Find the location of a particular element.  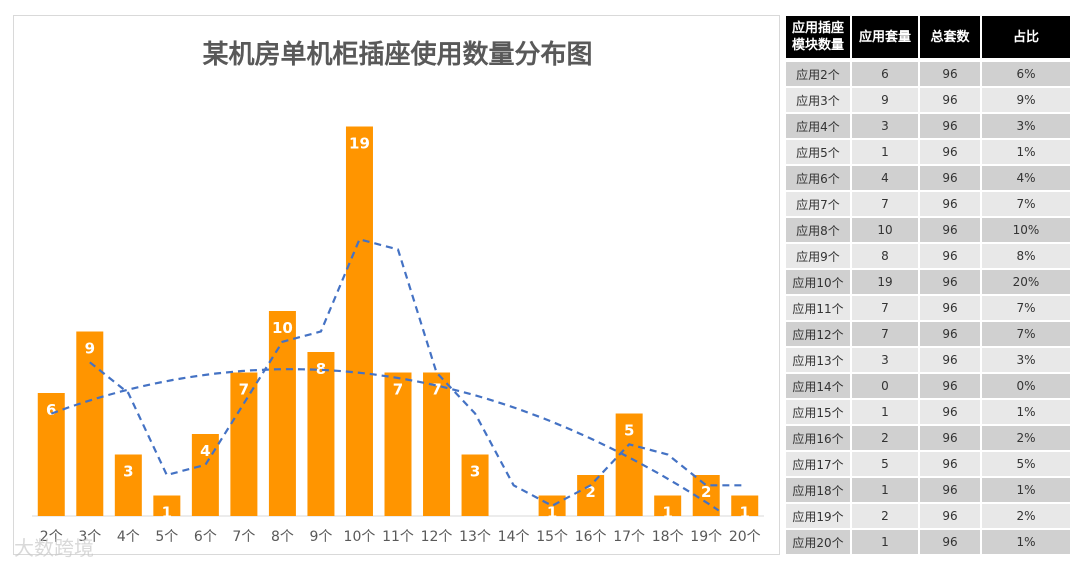

table-row: 应用14个 0 96 0% is located at coordinates (929, 387).